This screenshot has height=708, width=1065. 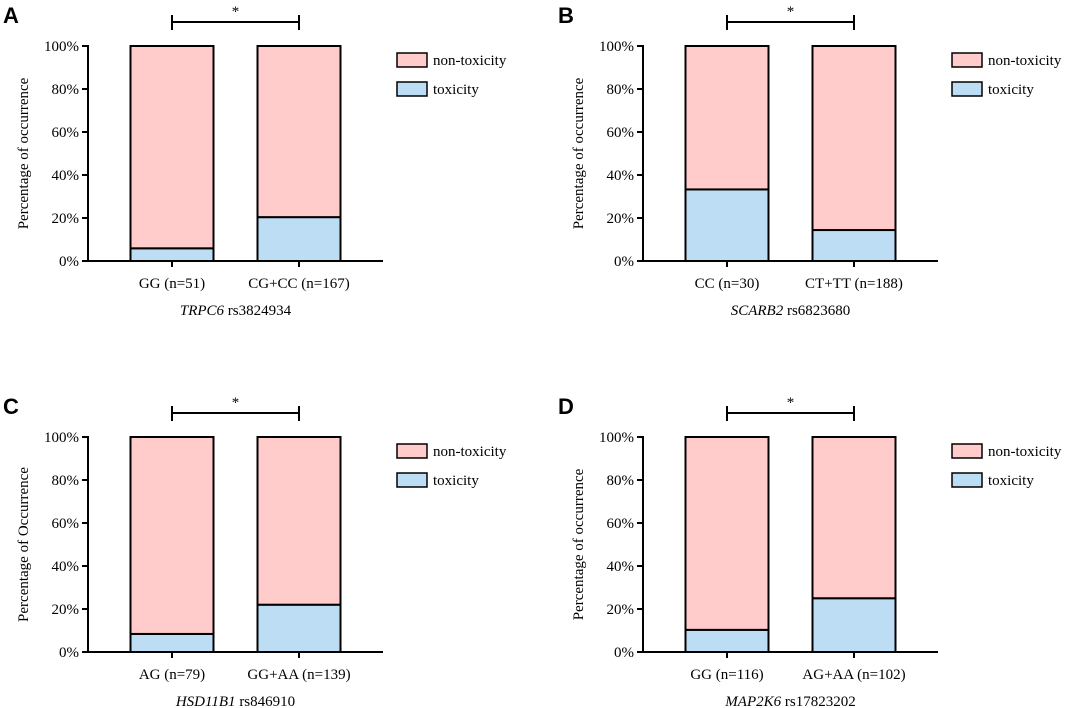 What do you see at coordinates (818, 311) in the screenshot?
I see `x-axis-label-snp: rs6823680` at bounding box center [818, 311].